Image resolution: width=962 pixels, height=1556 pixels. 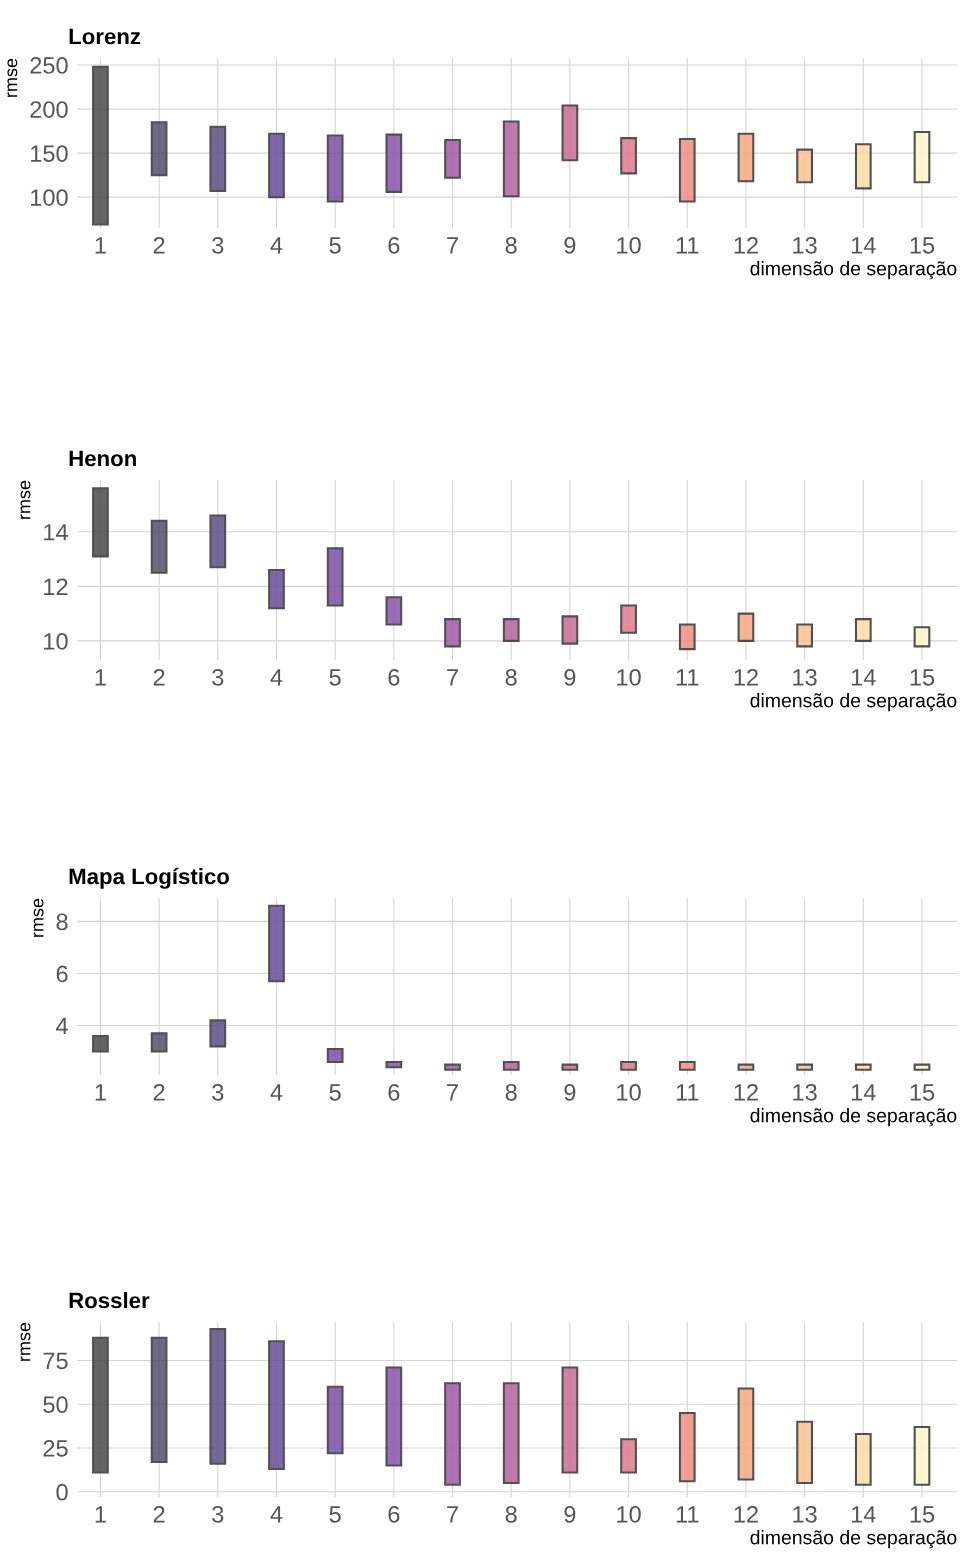 I want to click on x-tick-label: 2, so click(x=159, y=1514).